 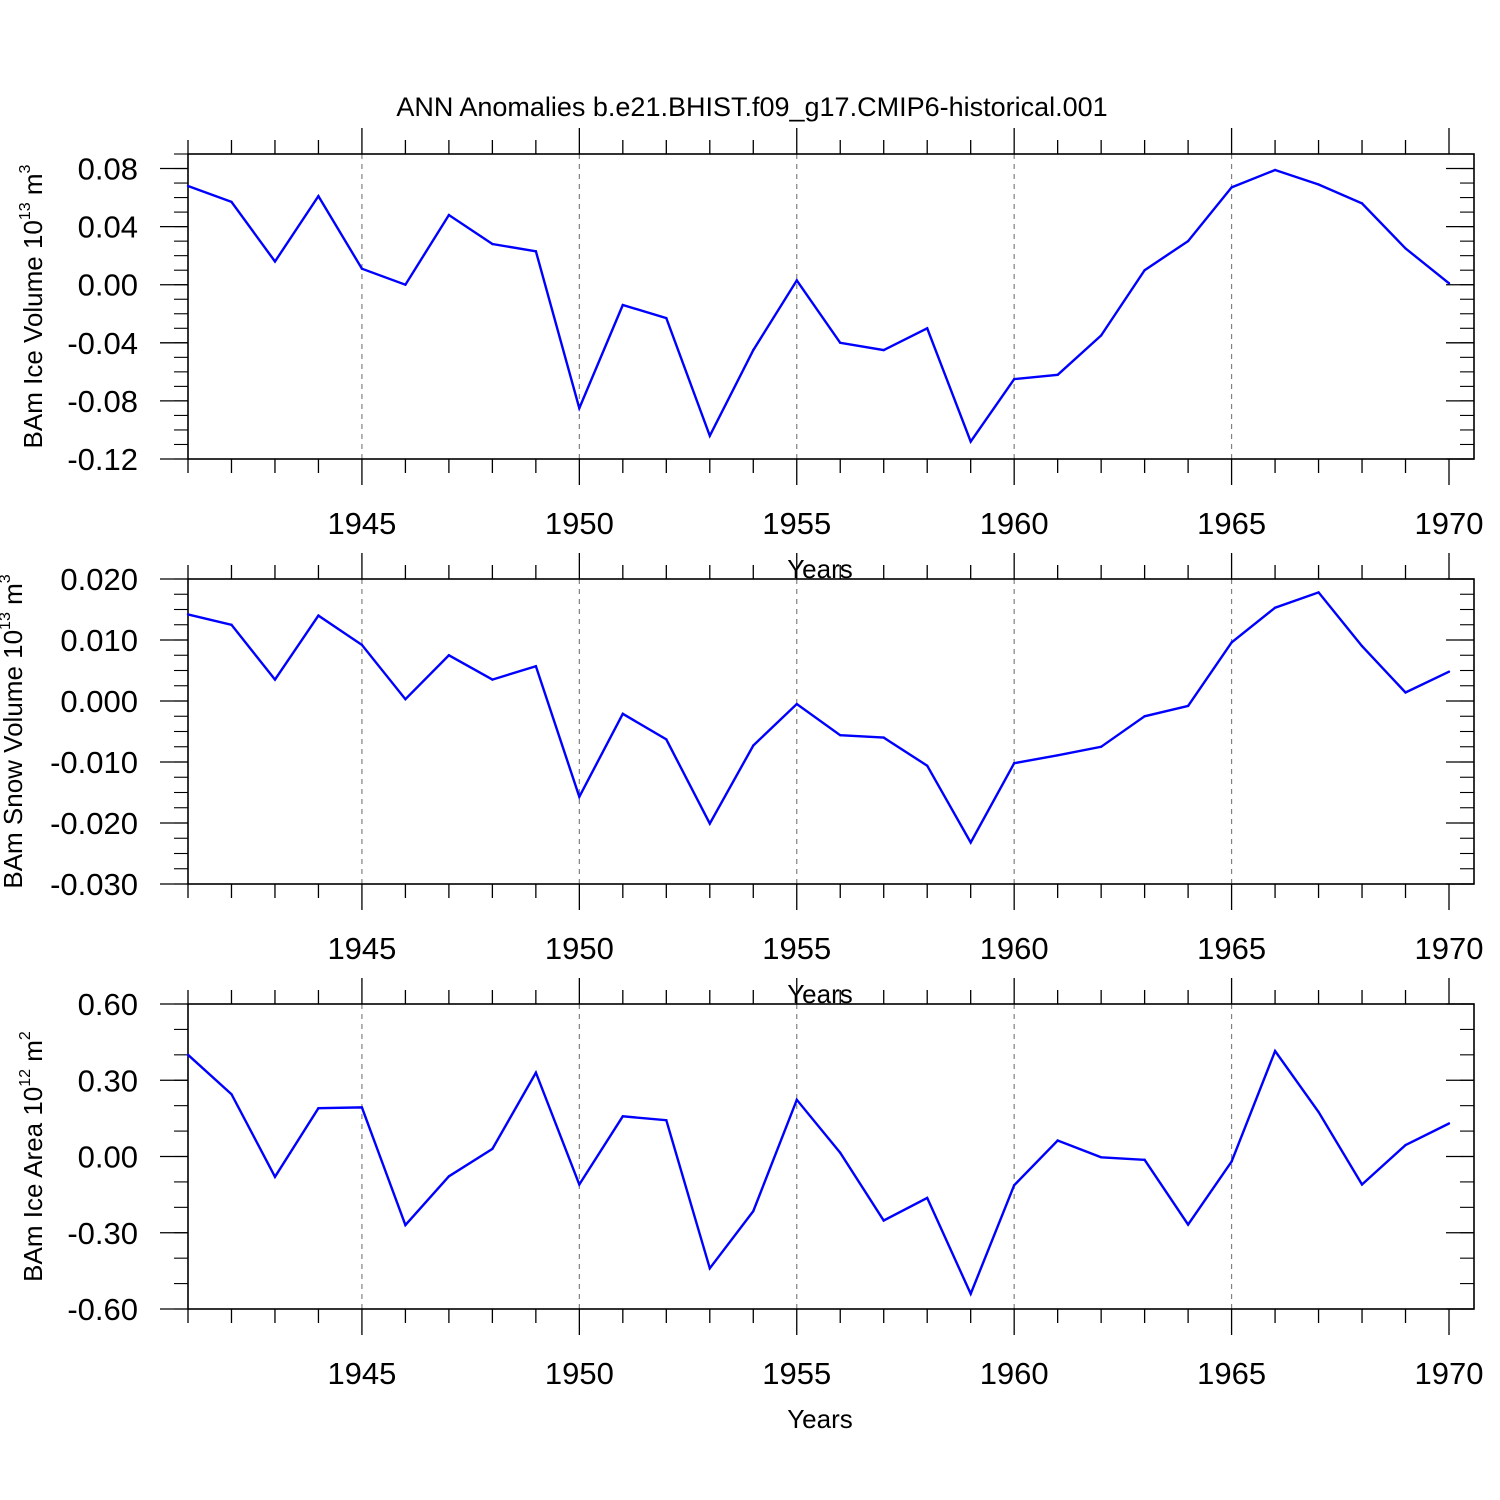 I want to click on y-tick-label: -0.04, so click(x=102, y=343).